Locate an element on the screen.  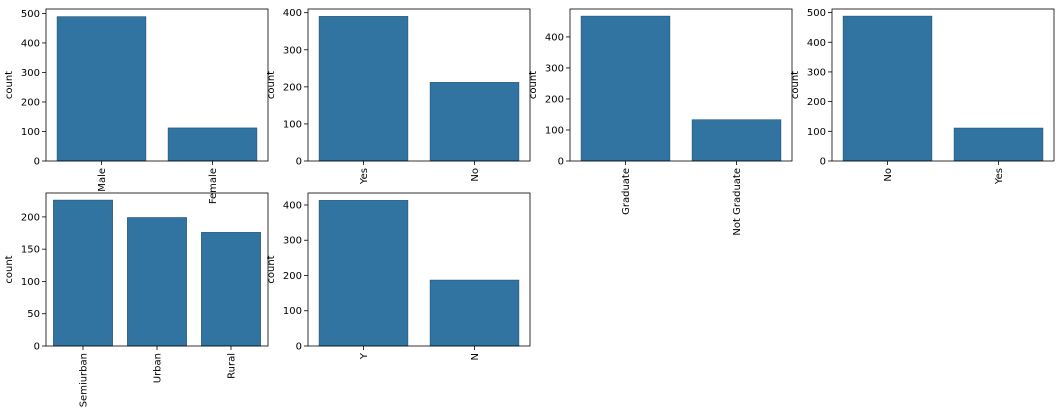
bar-y is located at coordinates (363, 273).